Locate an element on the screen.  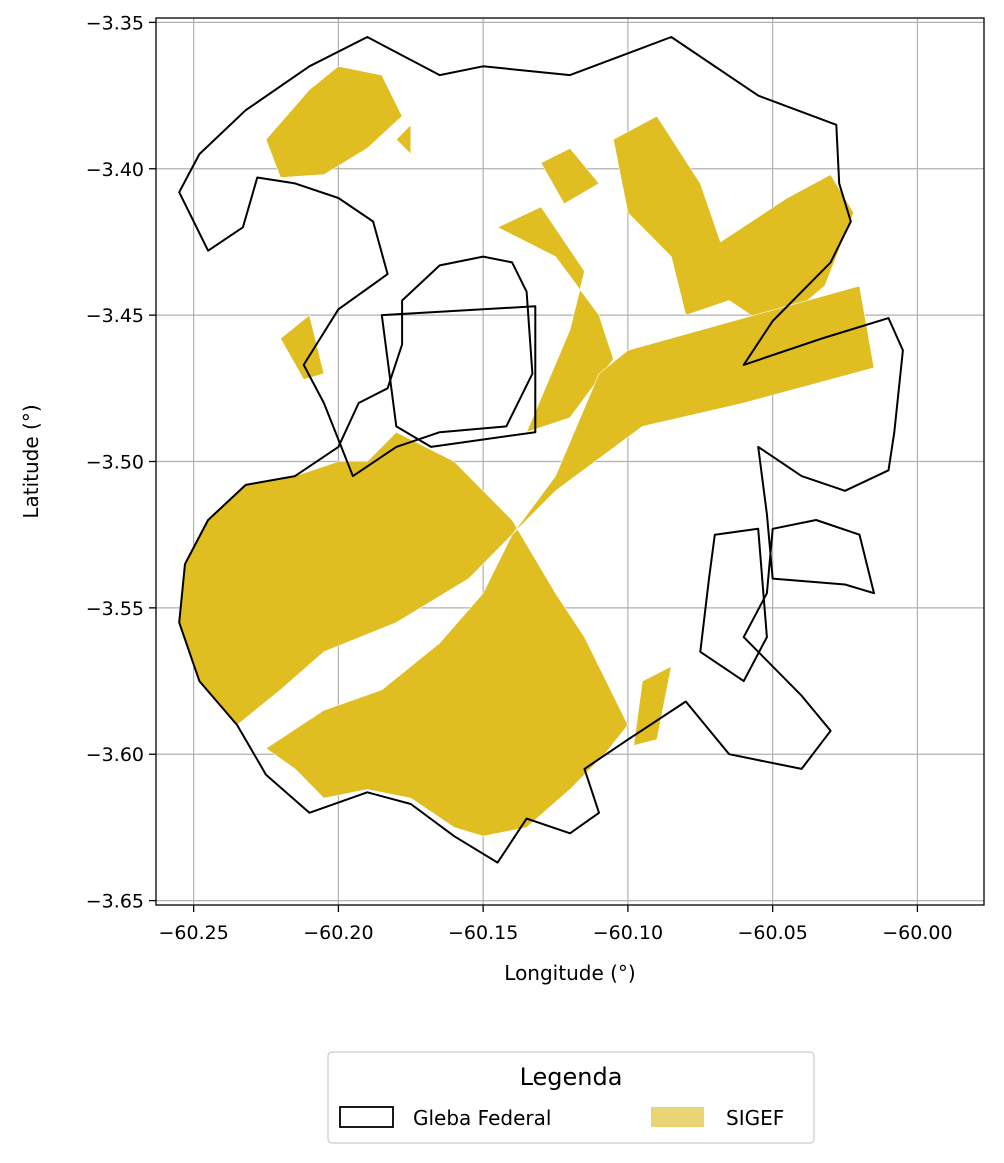
y-tick-label: −3.35 is located at coordinates (115, 23).